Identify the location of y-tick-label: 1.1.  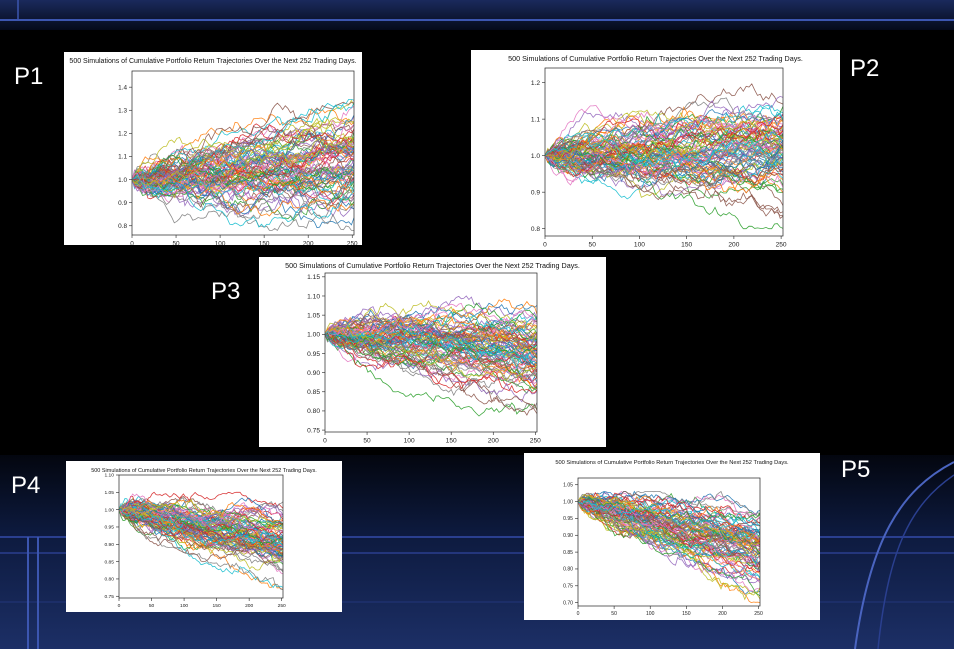
(122, 157).